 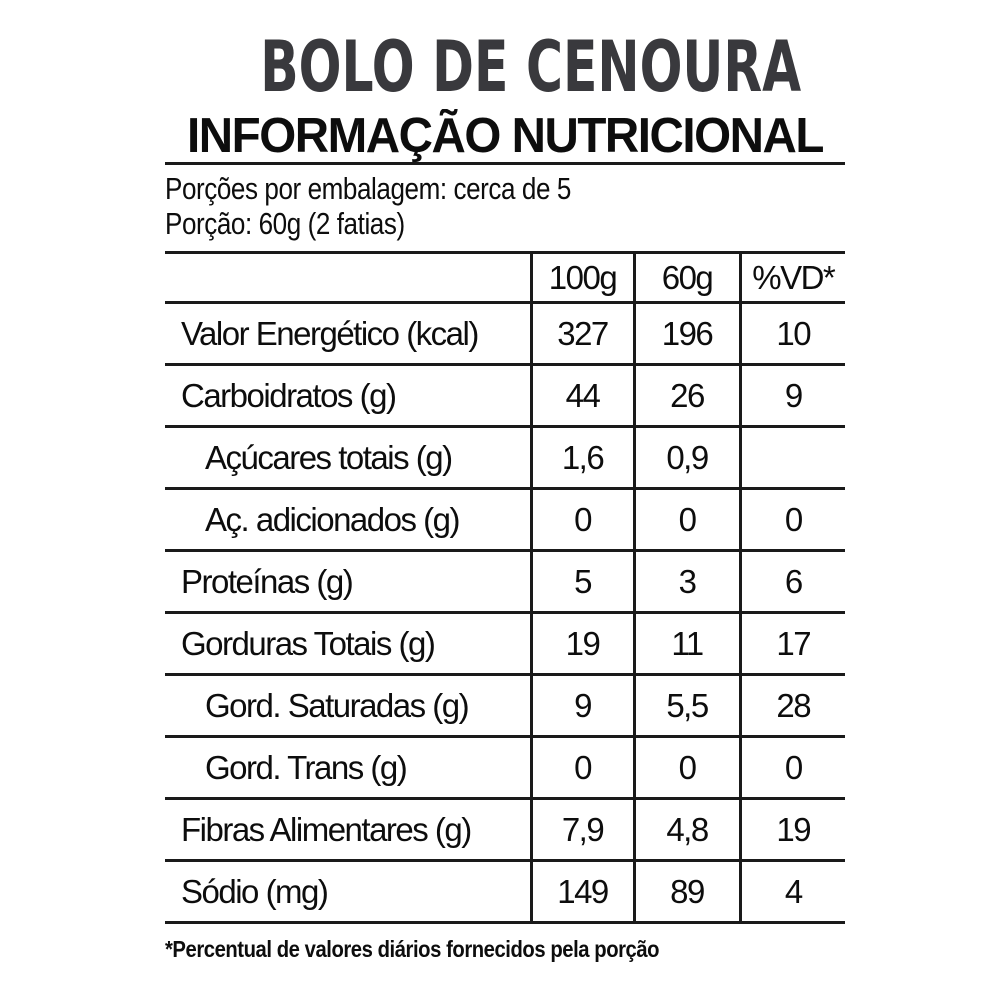 I want to click on nutrient-value: 4,8, so click(x=686, y=829).